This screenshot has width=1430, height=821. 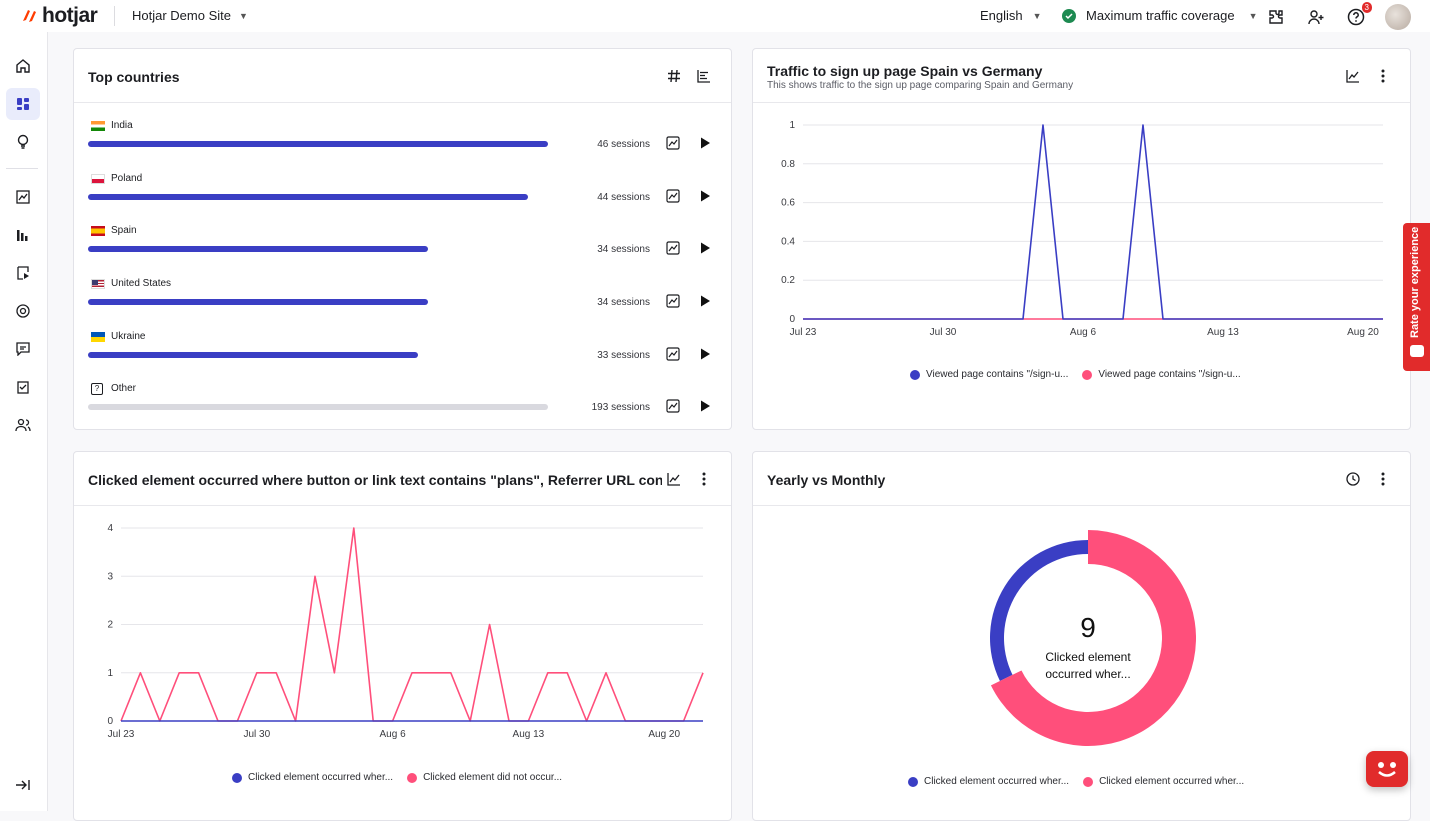 What do you see at coordinates (943, 332) in the screenshot?
I see `x-tick-label: Jul 30` at bounding box center [943, 332].